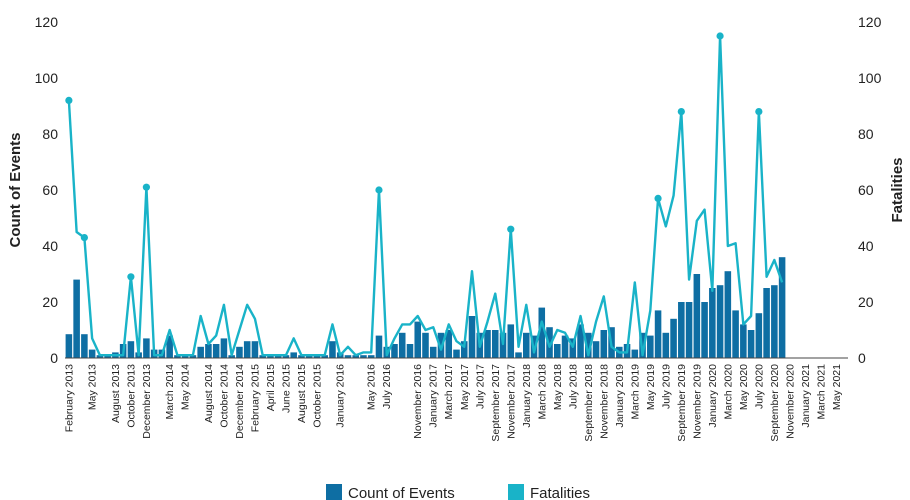 The width and height of the screenshot is (910, 500). I want to click on x-tick-label: July 2020, so click(759, 386).